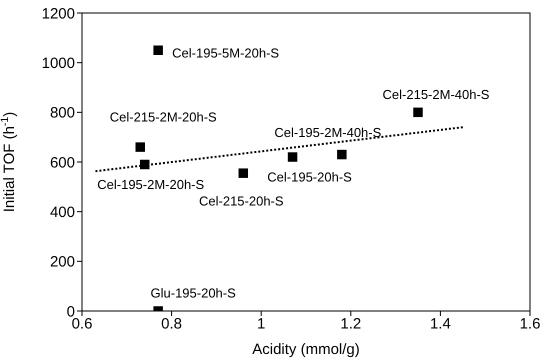  What do you see at coordinates (58, 13) in the screenshot?
I see `y-tick-label: 1200` at bounding box center [58, 13].